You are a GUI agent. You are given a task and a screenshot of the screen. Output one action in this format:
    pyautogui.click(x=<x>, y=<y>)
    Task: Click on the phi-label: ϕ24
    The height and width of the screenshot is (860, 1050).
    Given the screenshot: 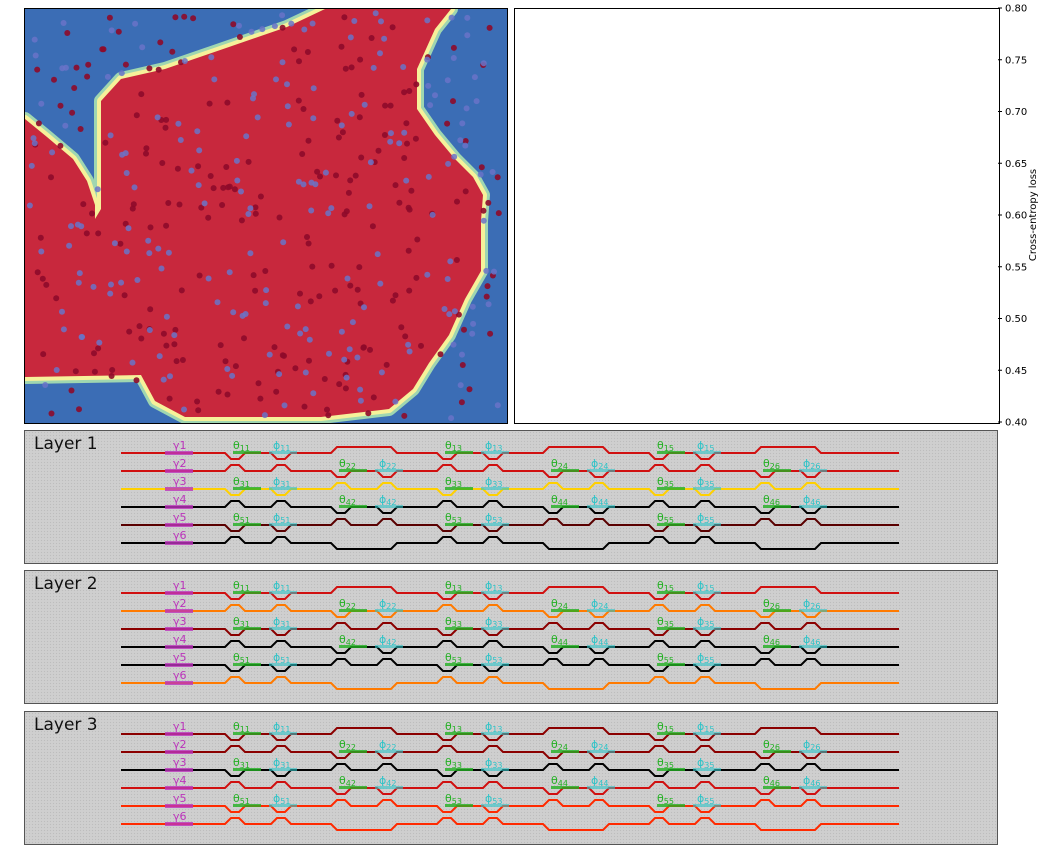 What is the action you would take?
    pyautogui.click(x=599, y=604)
    